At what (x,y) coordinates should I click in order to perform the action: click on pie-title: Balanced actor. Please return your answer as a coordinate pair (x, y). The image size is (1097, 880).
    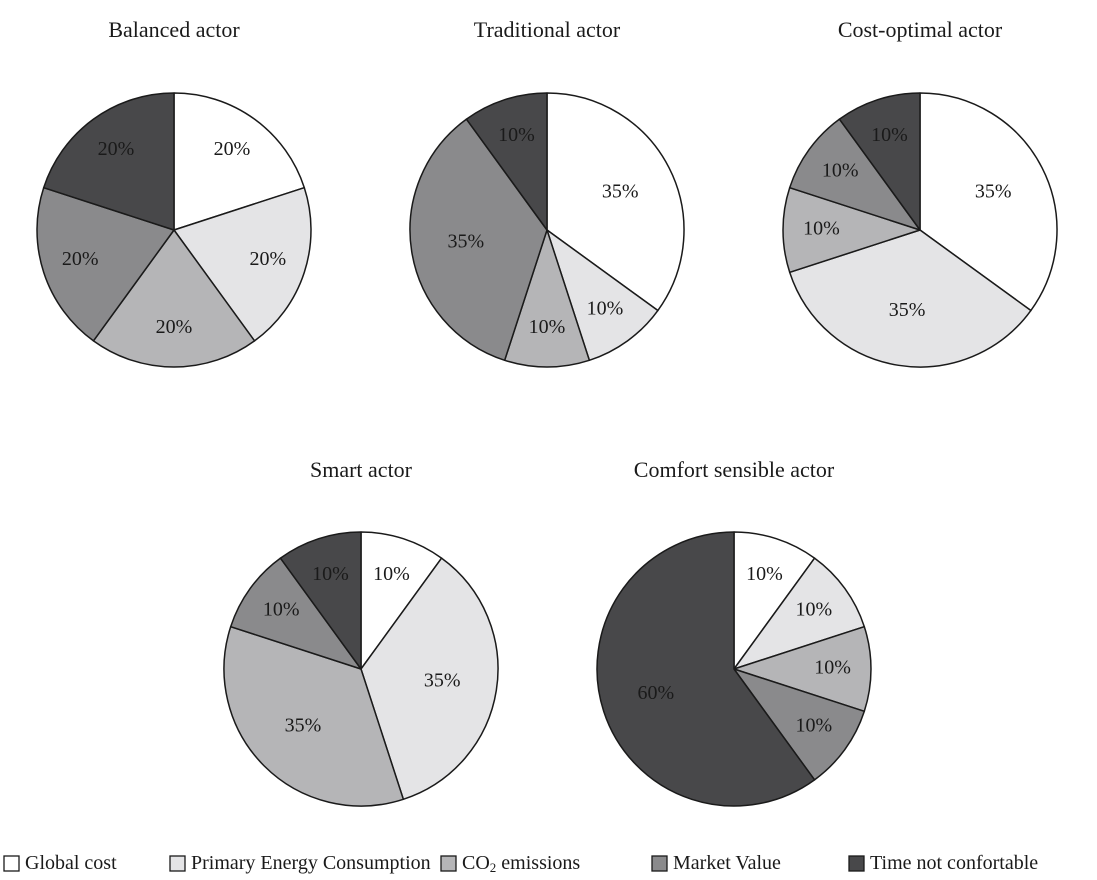
    Looking at the image, I should click on (174, 29).